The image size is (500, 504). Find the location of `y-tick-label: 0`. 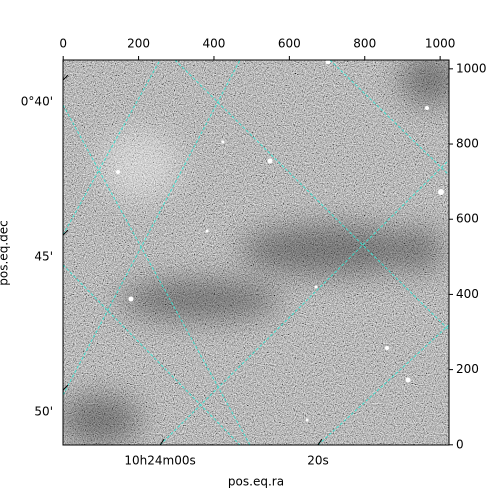

y-tick-label: 0 is located at coordinates (460, 444).